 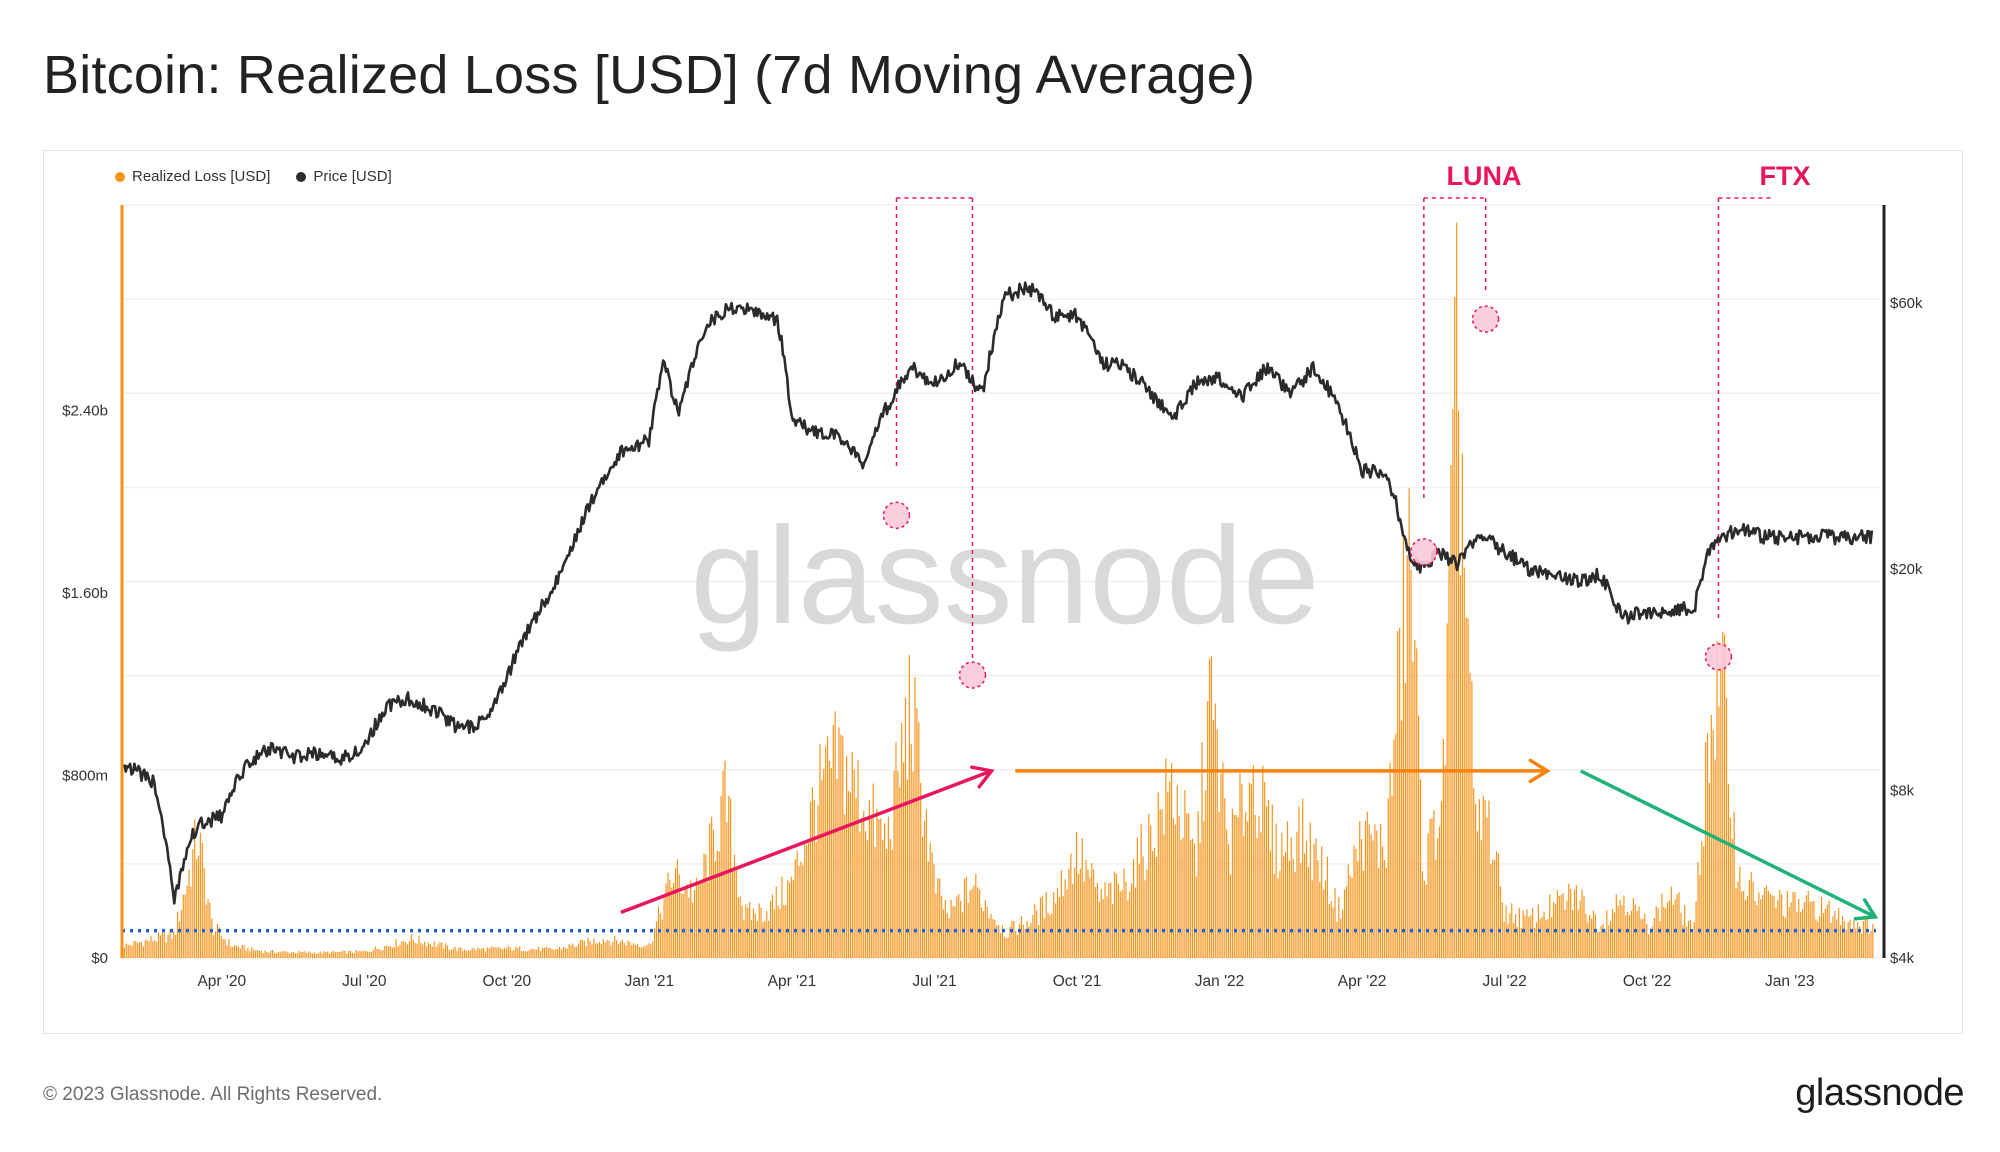 What do you see at coordinates (344, 176) in the screenshot?
I see `legend-item-price: Price [USD]` at bounding box center [344, 176].